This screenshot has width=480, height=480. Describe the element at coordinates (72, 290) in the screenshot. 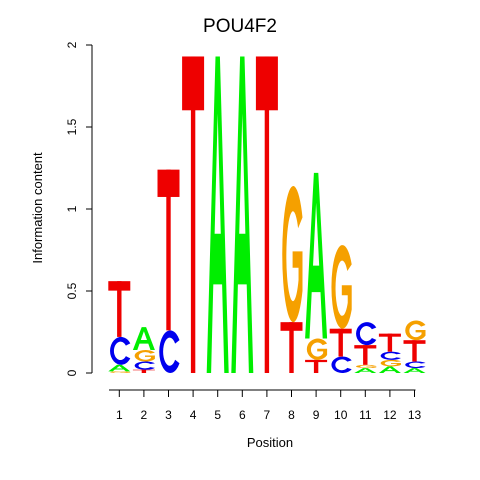

I see `y-tick-label: 0.5` at that location.